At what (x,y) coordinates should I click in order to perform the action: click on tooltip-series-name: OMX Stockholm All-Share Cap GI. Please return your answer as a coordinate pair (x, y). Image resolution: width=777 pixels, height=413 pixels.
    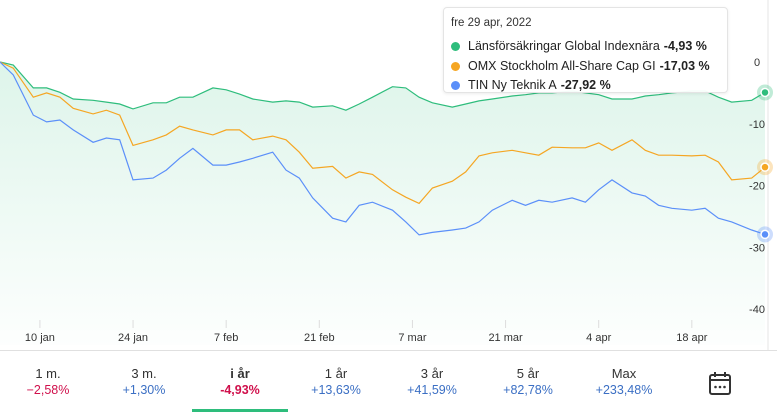
    Looking at the image, I should click on (562, 66).